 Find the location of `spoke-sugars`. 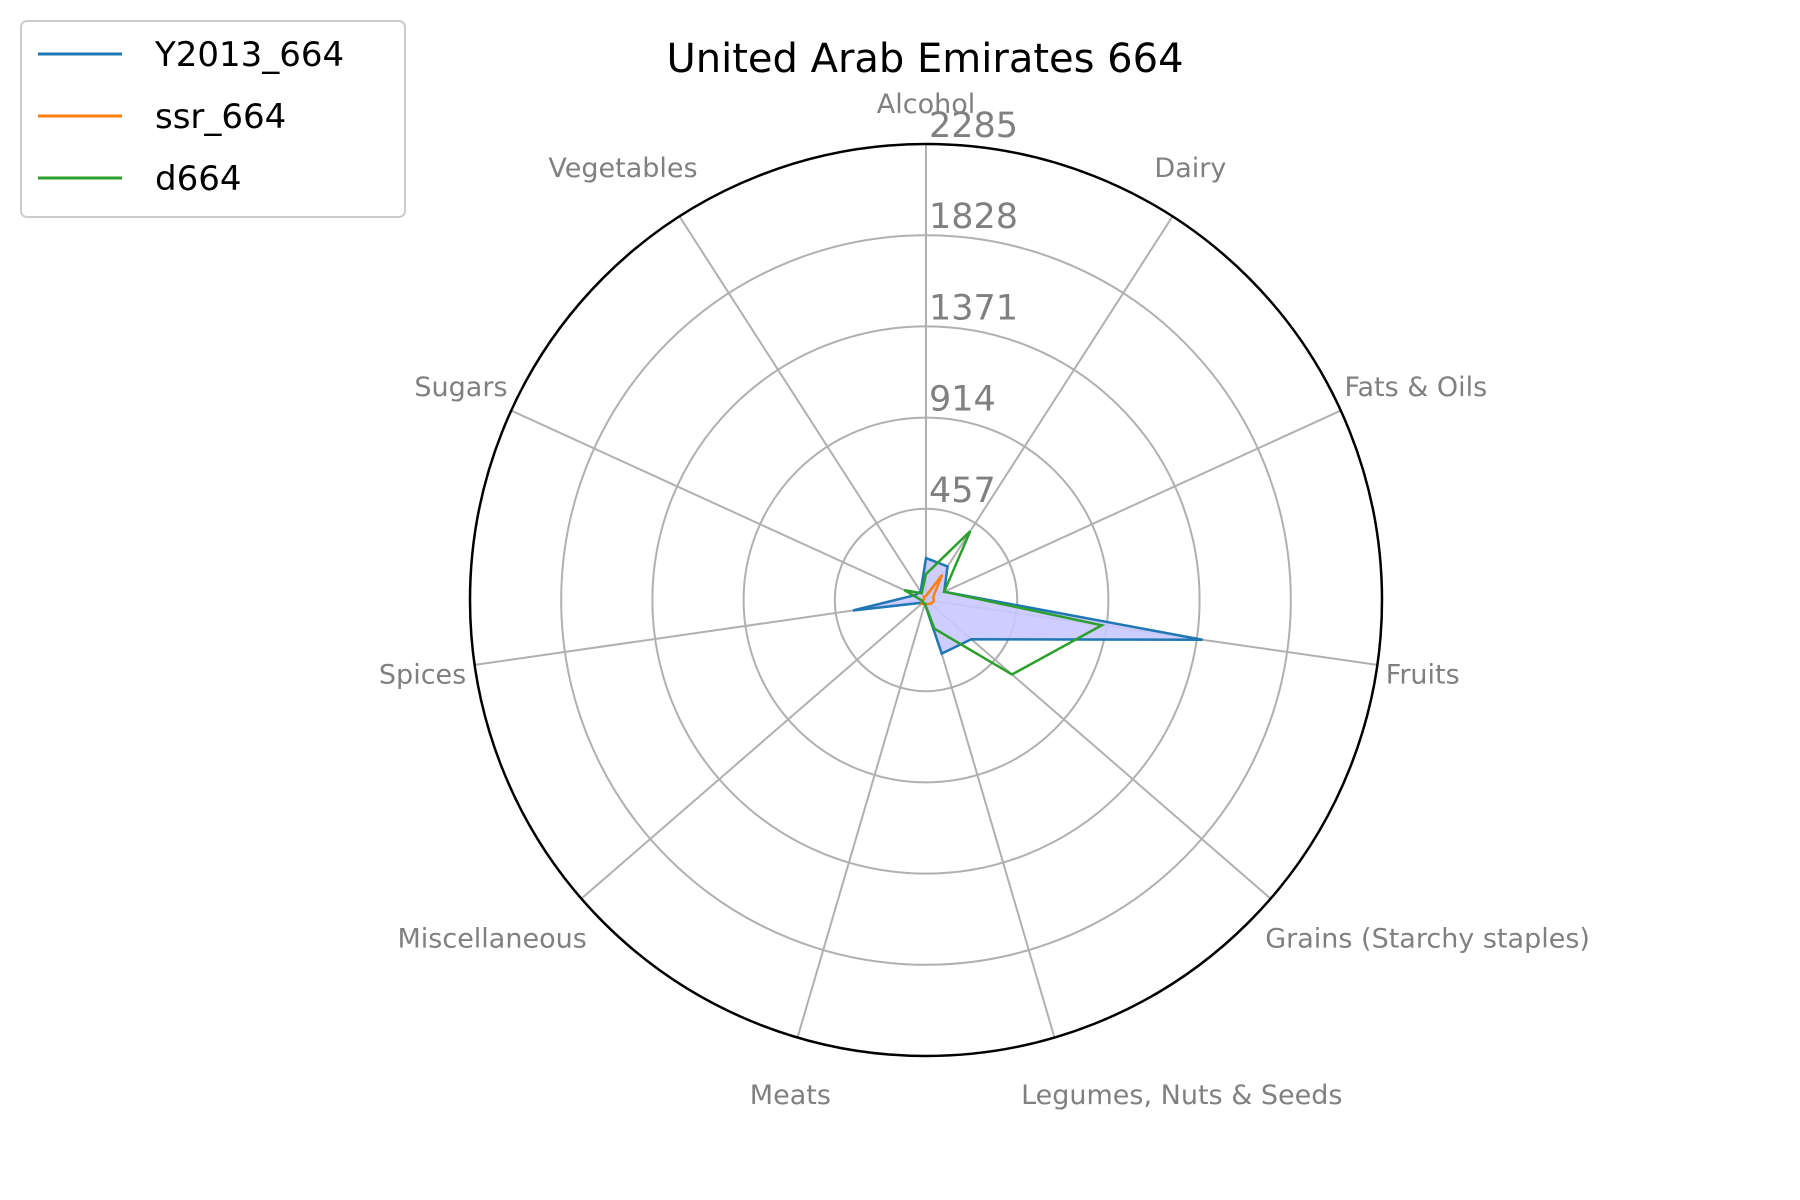

spoke-sugars is located at coordinates (718, 505).